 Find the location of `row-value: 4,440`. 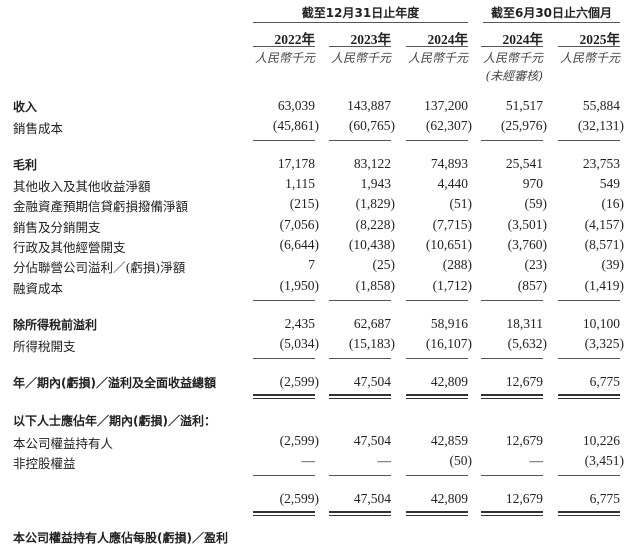

row-value: 4,440 is located at coordinates (452, 183).